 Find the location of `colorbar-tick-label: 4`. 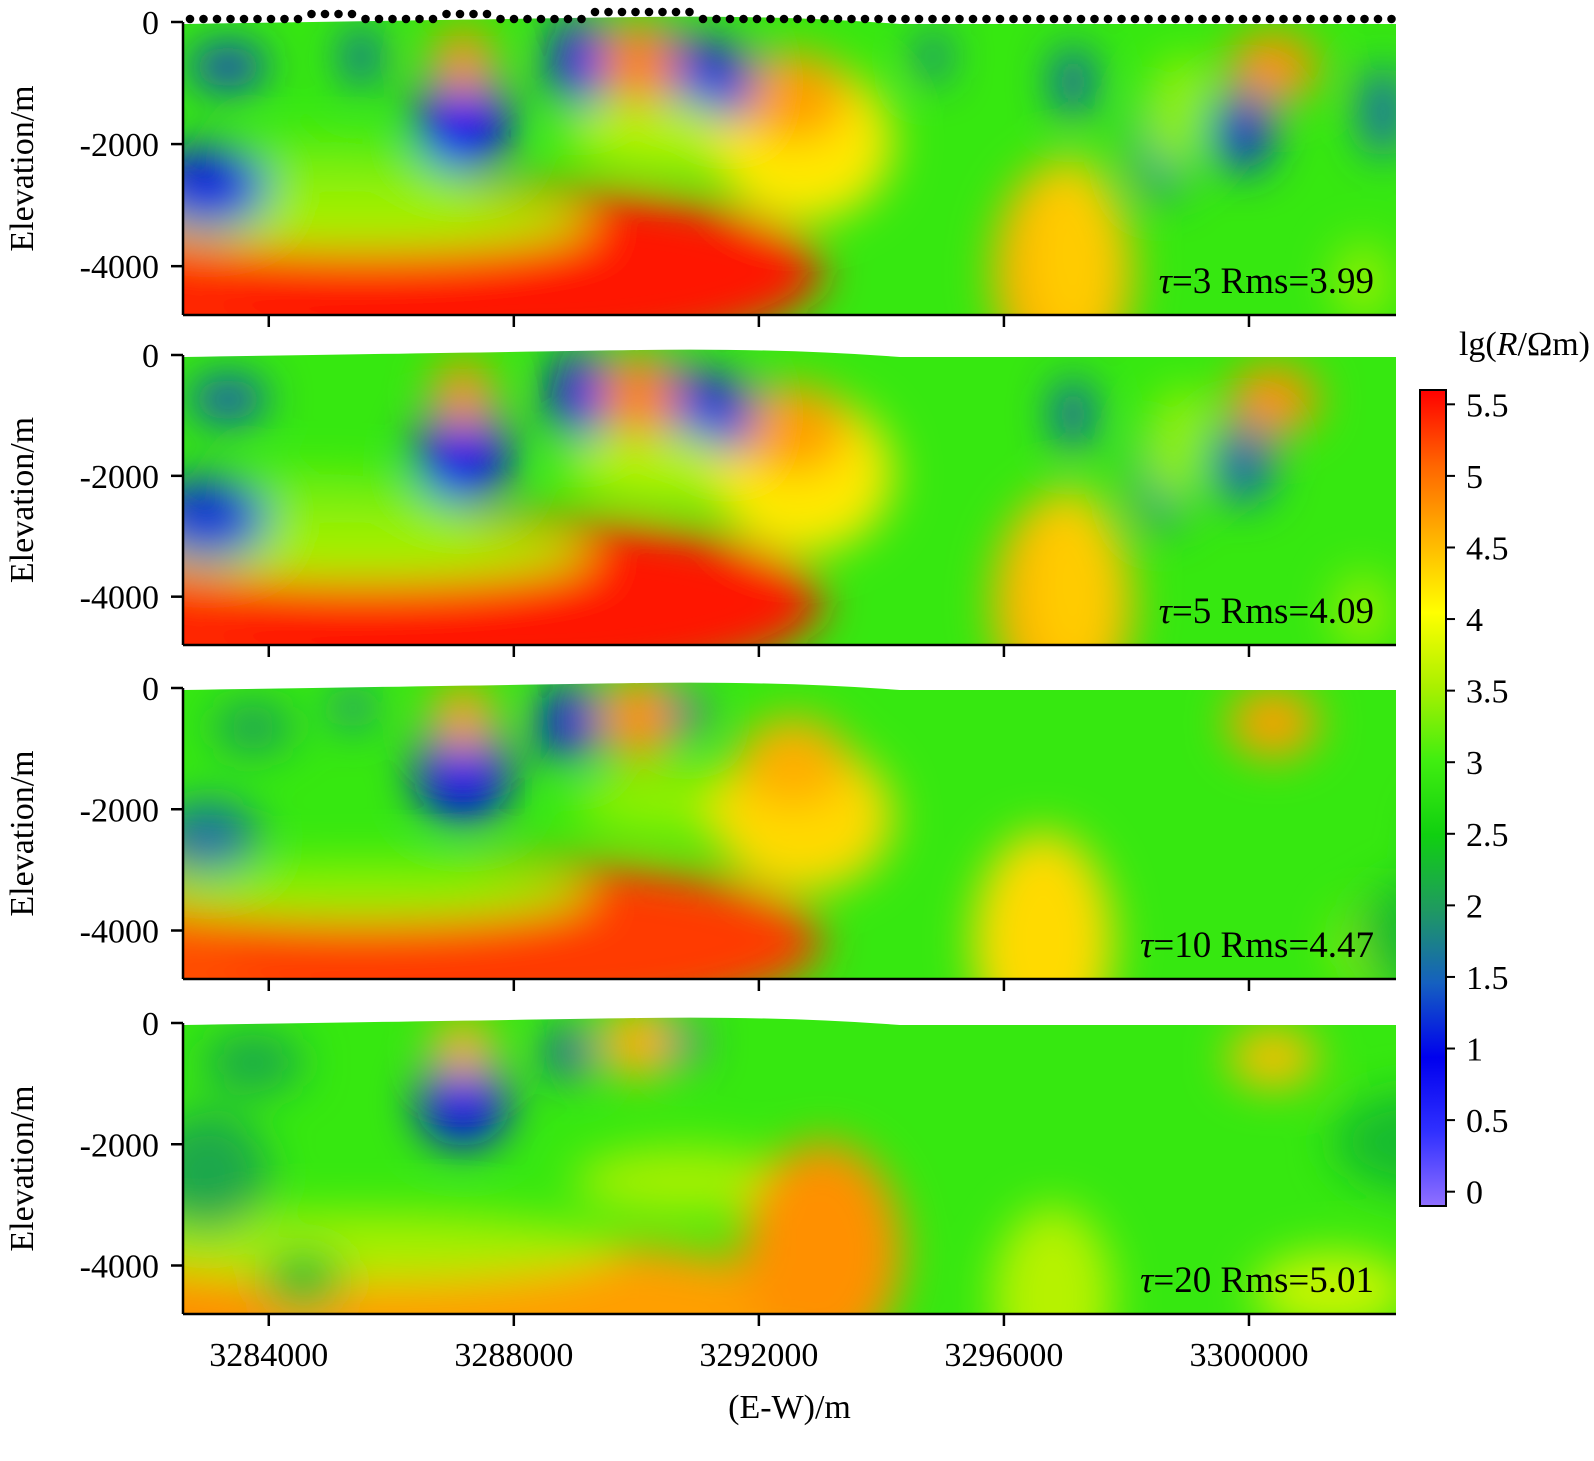

colorbar-tick-label: 4 is located at coordinates (1474, 620).